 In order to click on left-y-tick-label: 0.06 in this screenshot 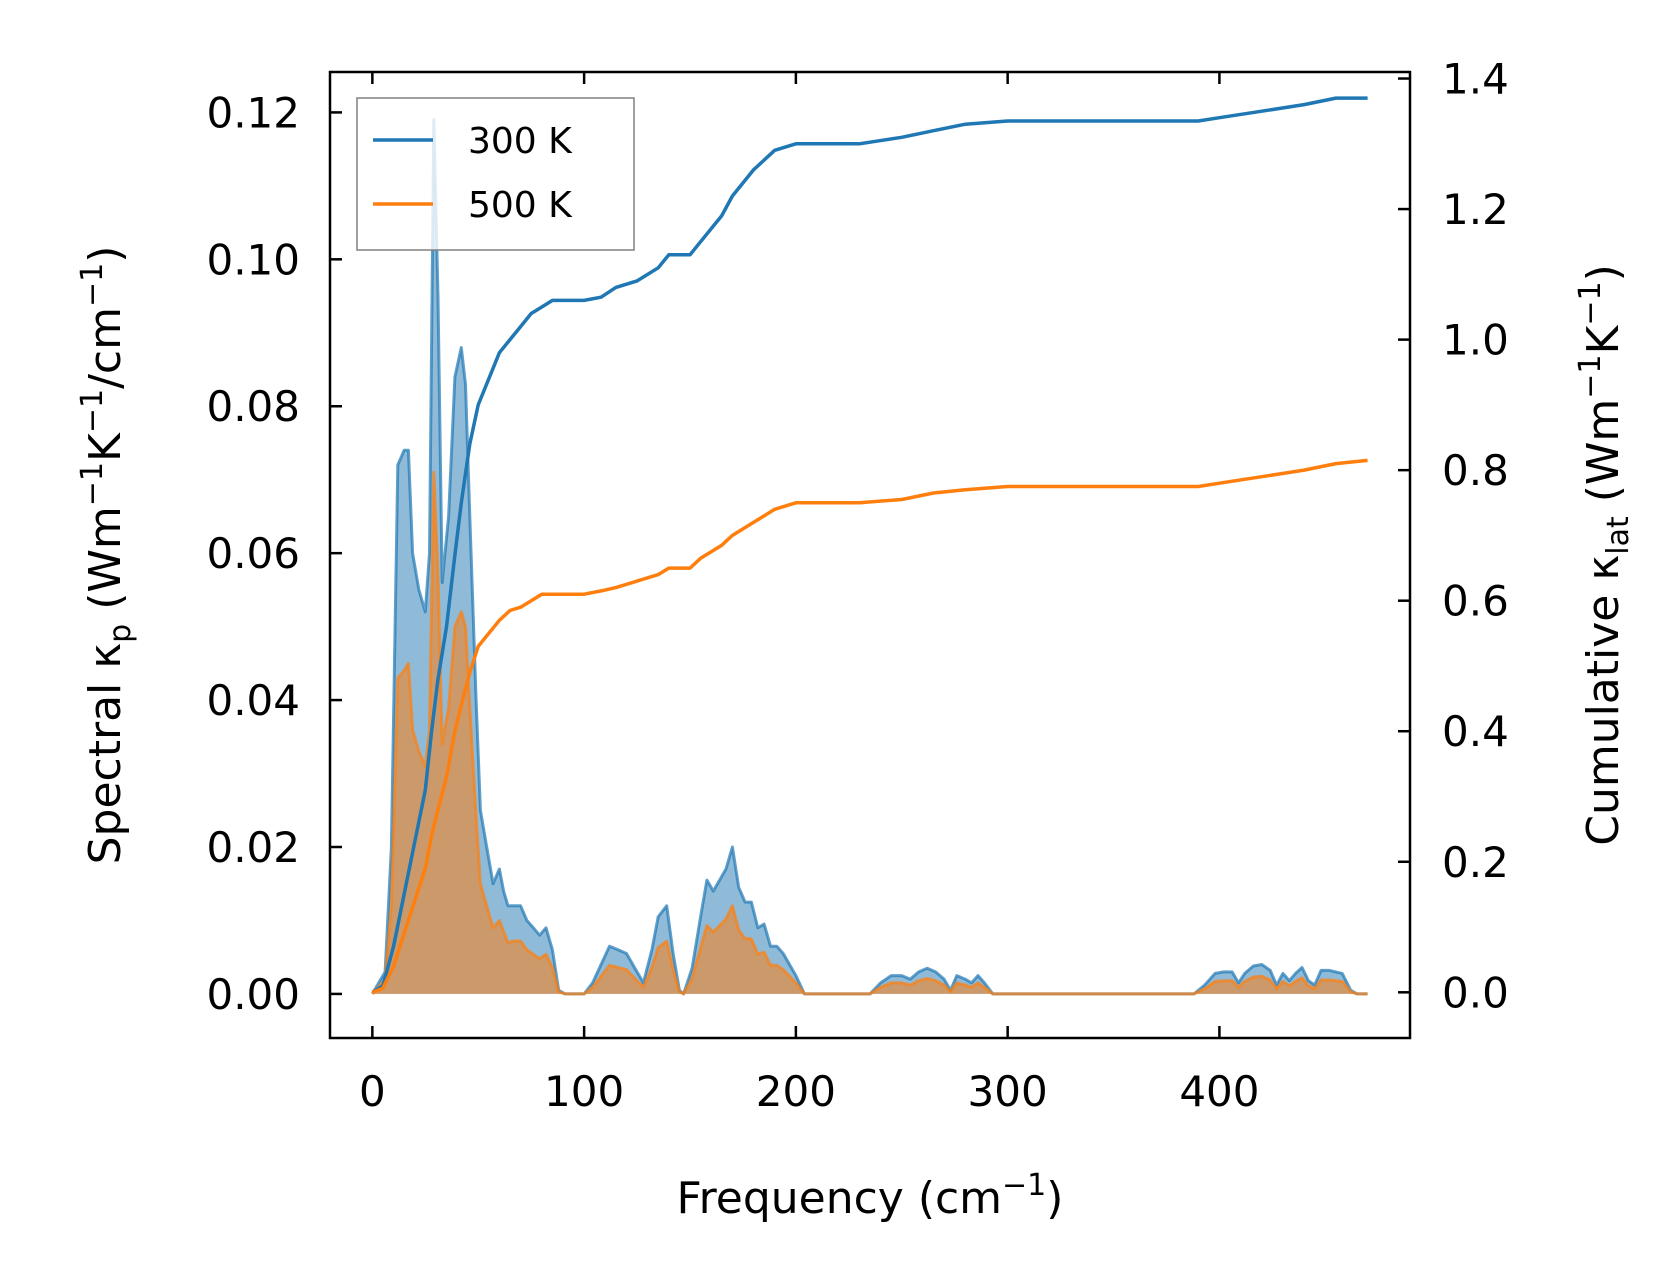, I will do `click(253, 553)`.